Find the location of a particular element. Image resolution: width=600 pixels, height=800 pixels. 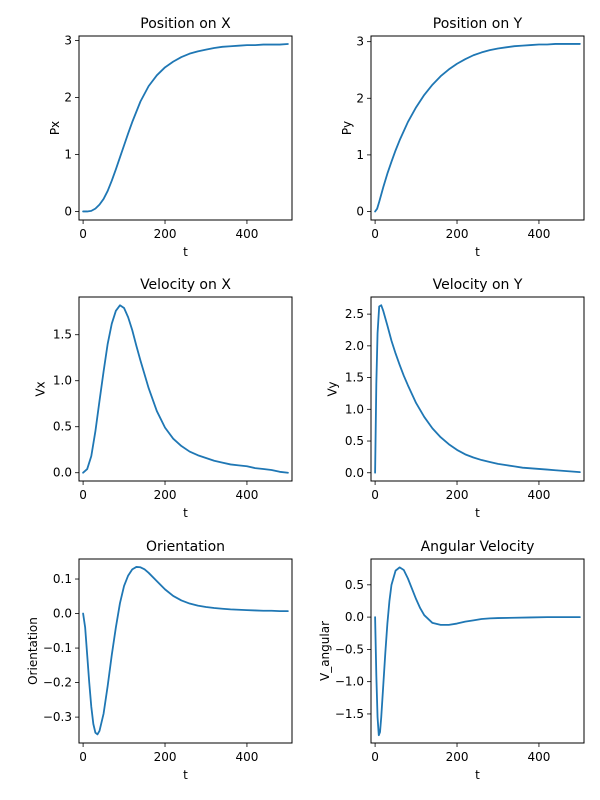

y-tick-label: −0.5 is located at coordinates (349, 649).